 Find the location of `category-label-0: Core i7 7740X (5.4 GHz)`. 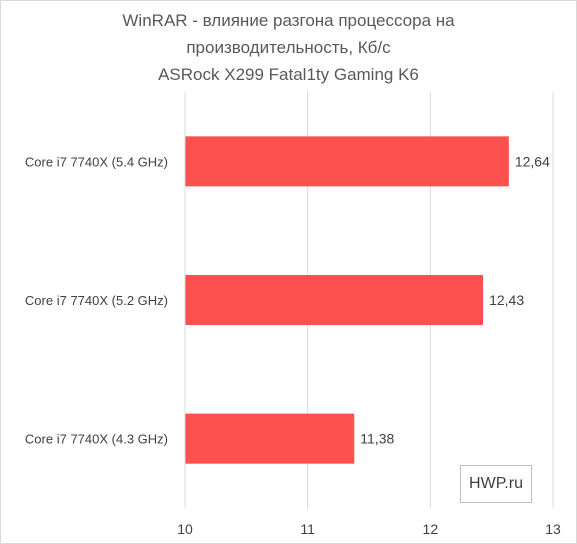

category-label-0: Core i7 7740X (5.4 GHz) is located at coordinates (96, 161).